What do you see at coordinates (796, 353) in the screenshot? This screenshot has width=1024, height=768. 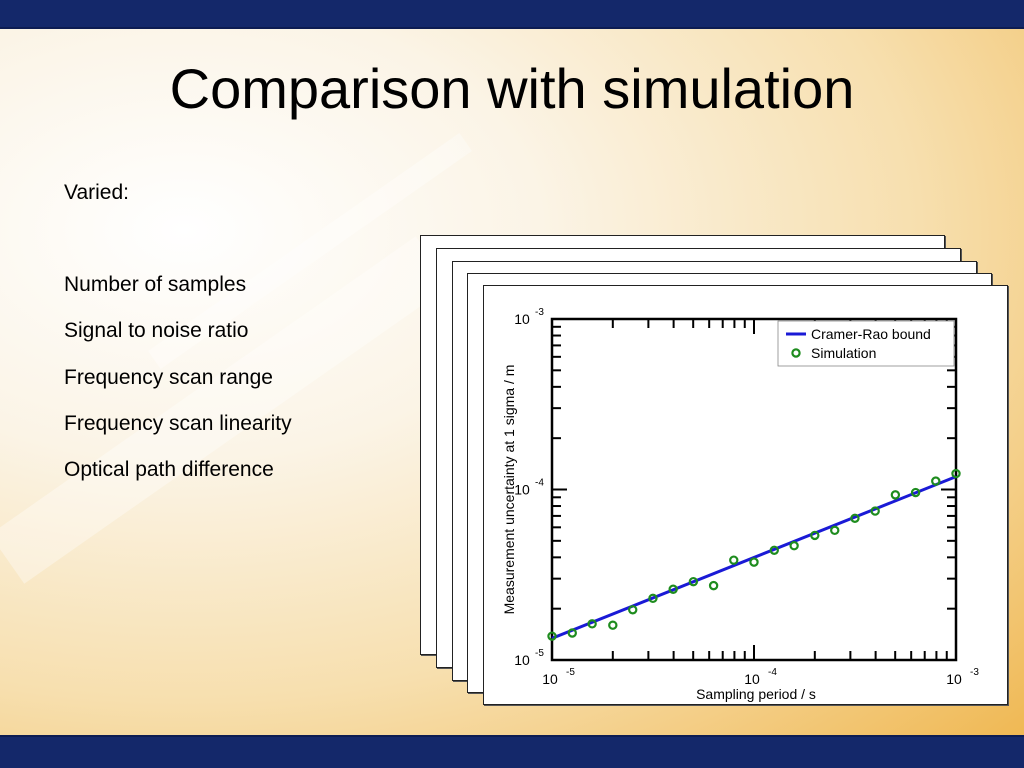 I see `legend-swatch-marker` at bounding box center [796, 353].